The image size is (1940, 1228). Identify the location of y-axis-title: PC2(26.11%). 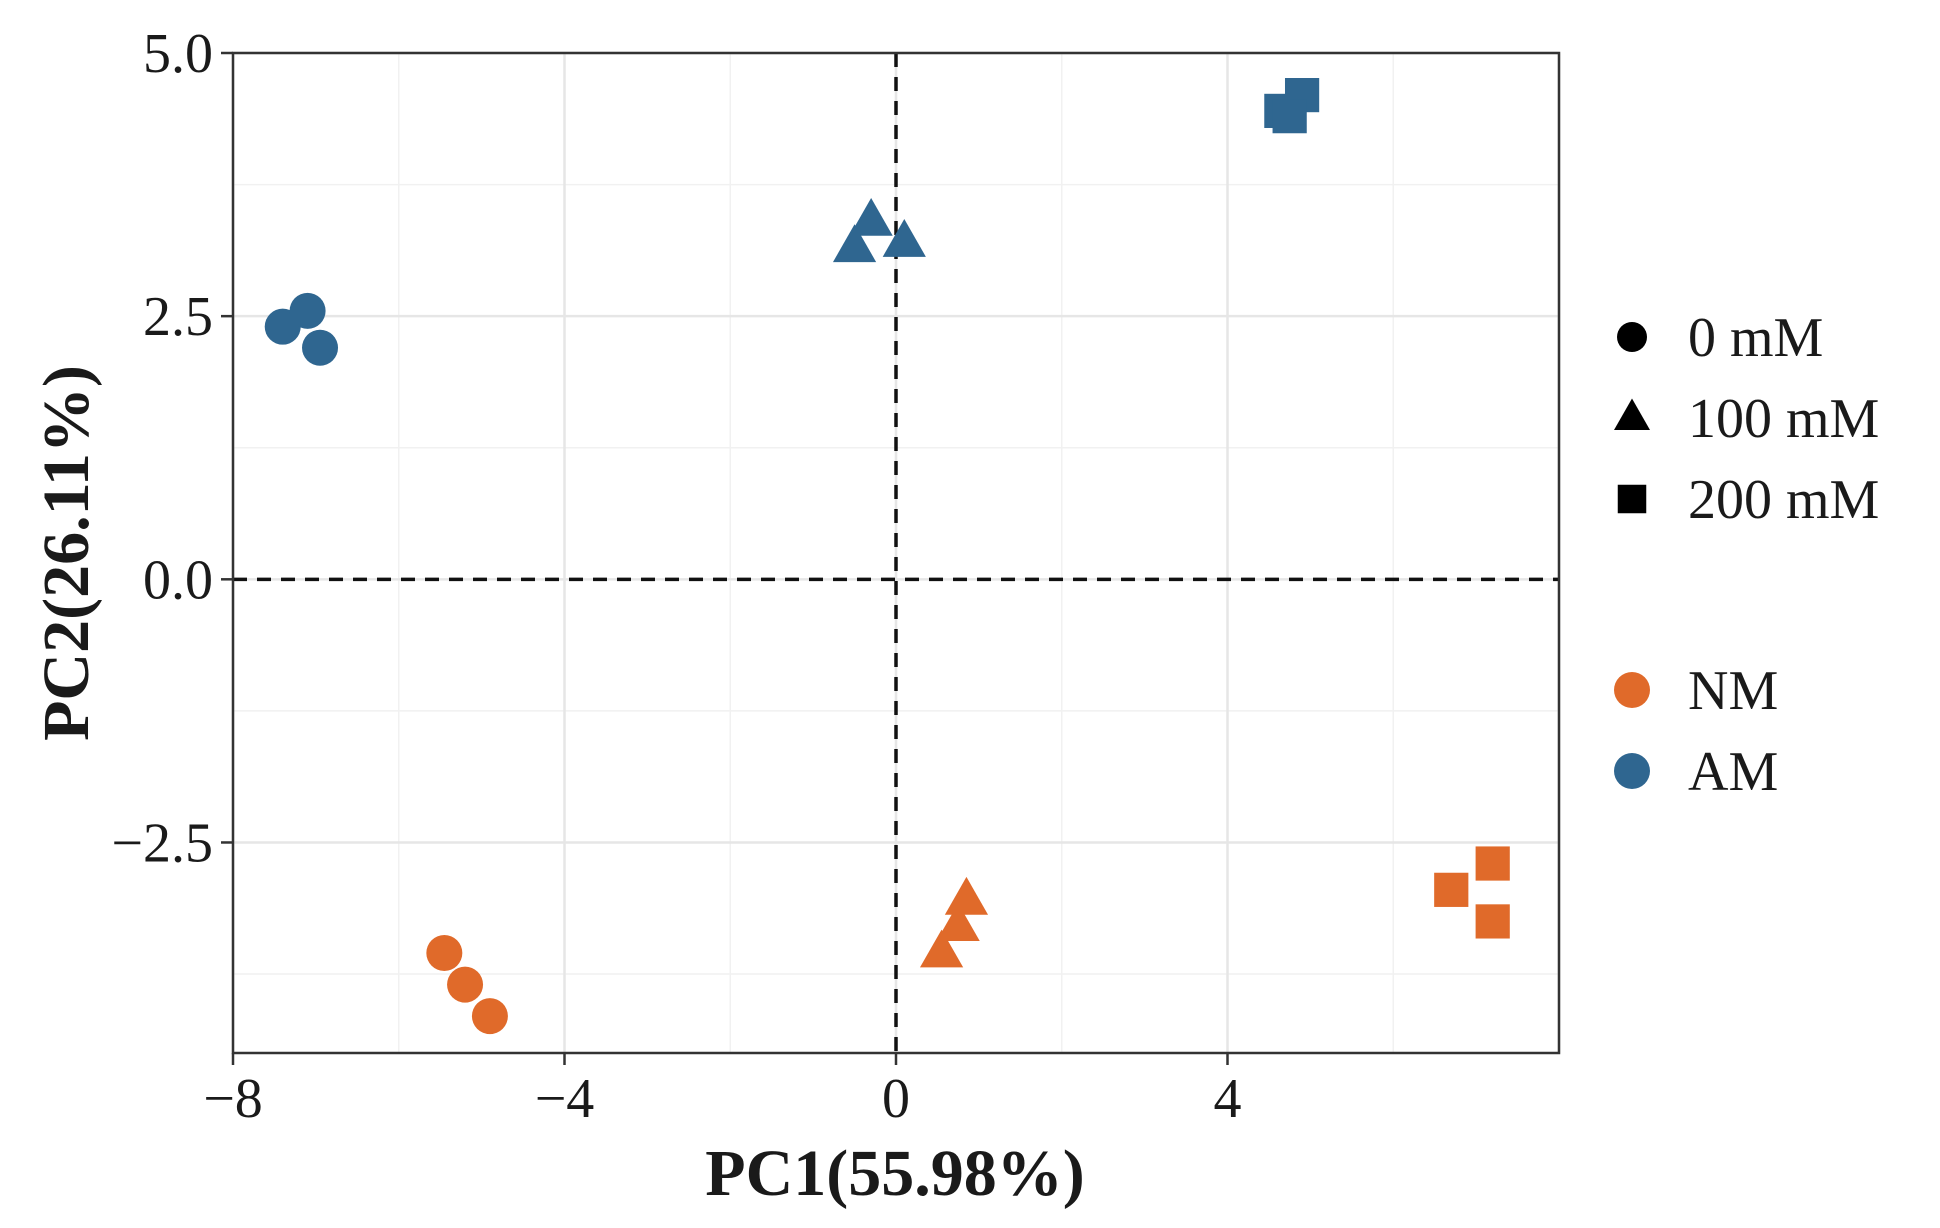
(66, 553).